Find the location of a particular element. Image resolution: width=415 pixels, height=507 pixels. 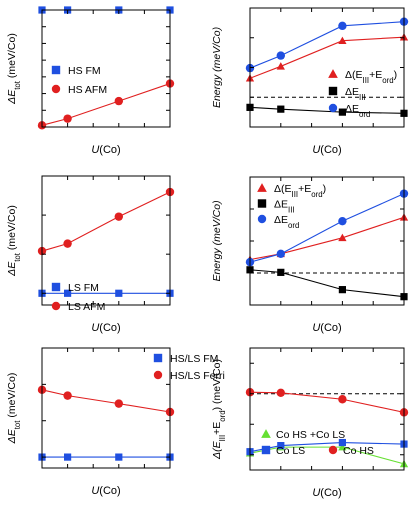

chart-panel-c: U(Co) ΔEtot (meV/Co) is located at coordinates (90, 254).